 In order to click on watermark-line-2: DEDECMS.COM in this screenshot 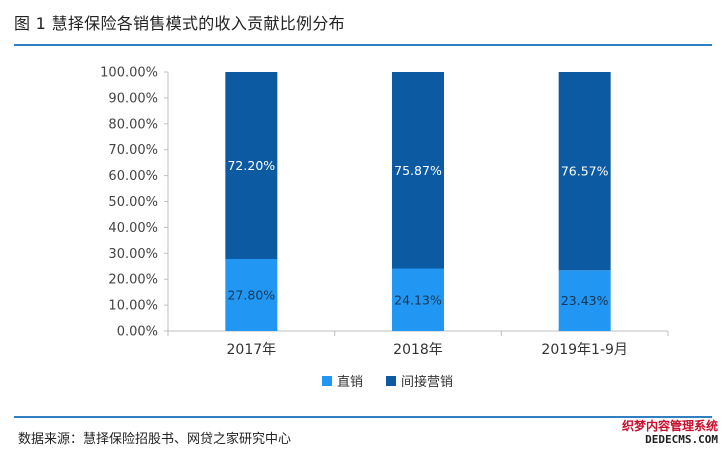, I will do `click(681, 439)`.